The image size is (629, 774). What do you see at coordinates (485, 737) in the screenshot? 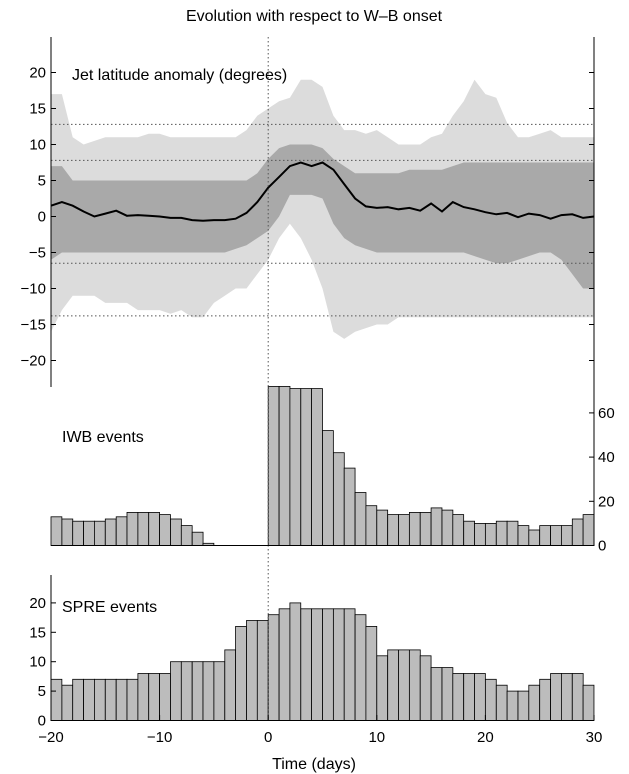
I see `xtick-label-4: 20` at bounding box center [485, 737].